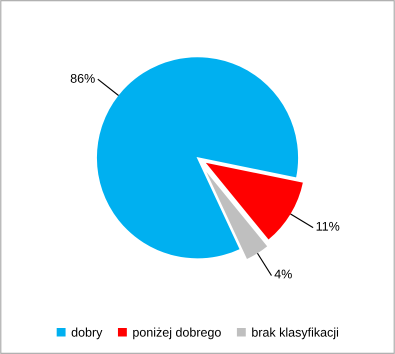 The width and height of the screenshot is (395, 354). Describe the element at coordinates (177, 334) in the screenshot. I see `legend-label: poniżej dobrego` at that location.